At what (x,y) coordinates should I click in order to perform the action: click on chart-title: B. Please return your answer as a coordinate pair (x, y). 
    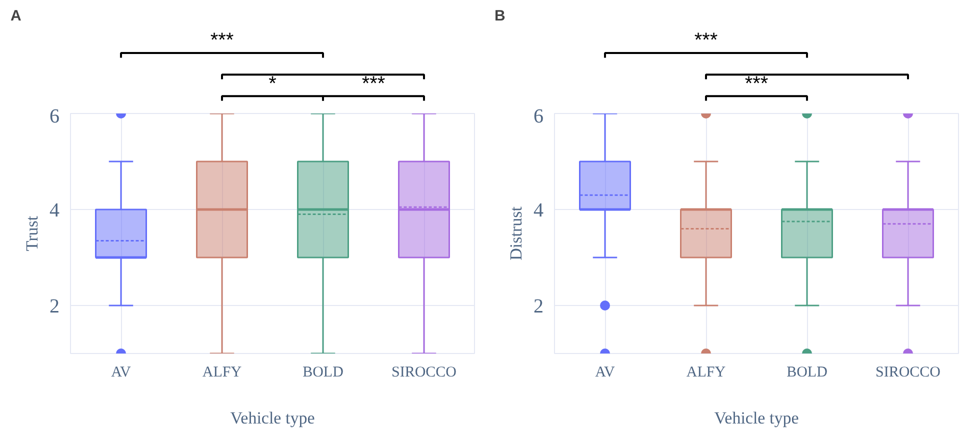
    Looking at the image, I should click on (500, 16).